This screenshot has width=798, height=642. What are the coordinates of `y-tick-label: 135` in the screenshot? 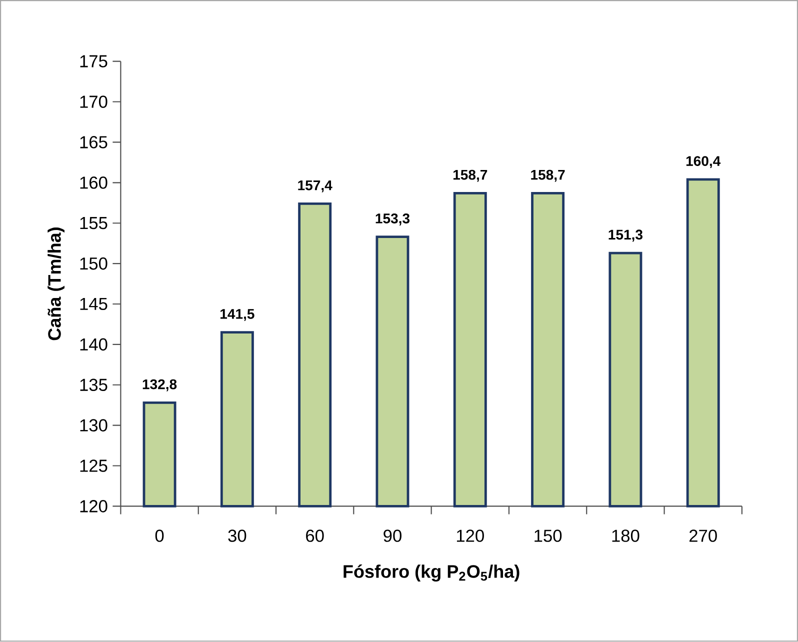 It's located at (94, 385).